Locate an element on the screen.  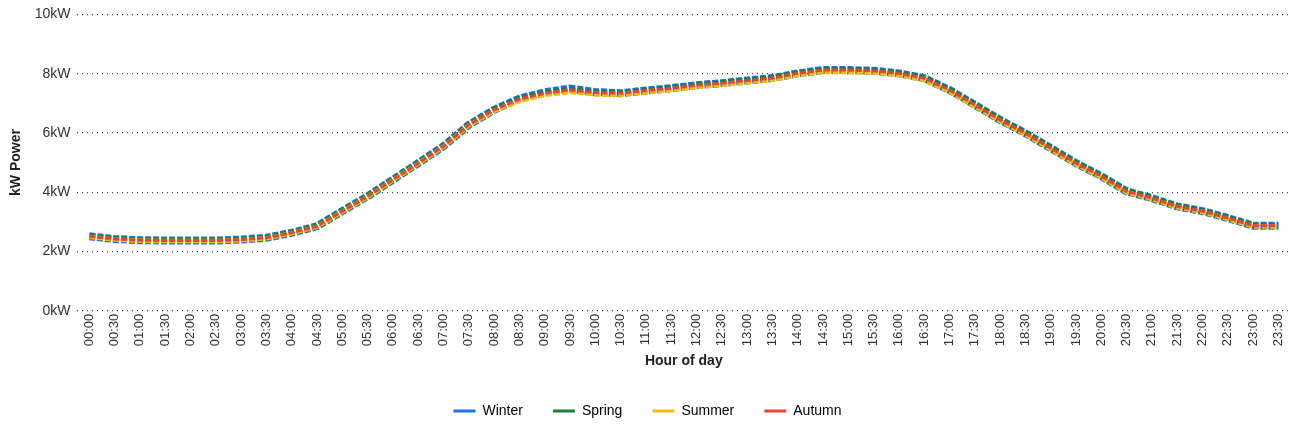
x-tick-label: 15:00 is located at coordinates (847, 330).